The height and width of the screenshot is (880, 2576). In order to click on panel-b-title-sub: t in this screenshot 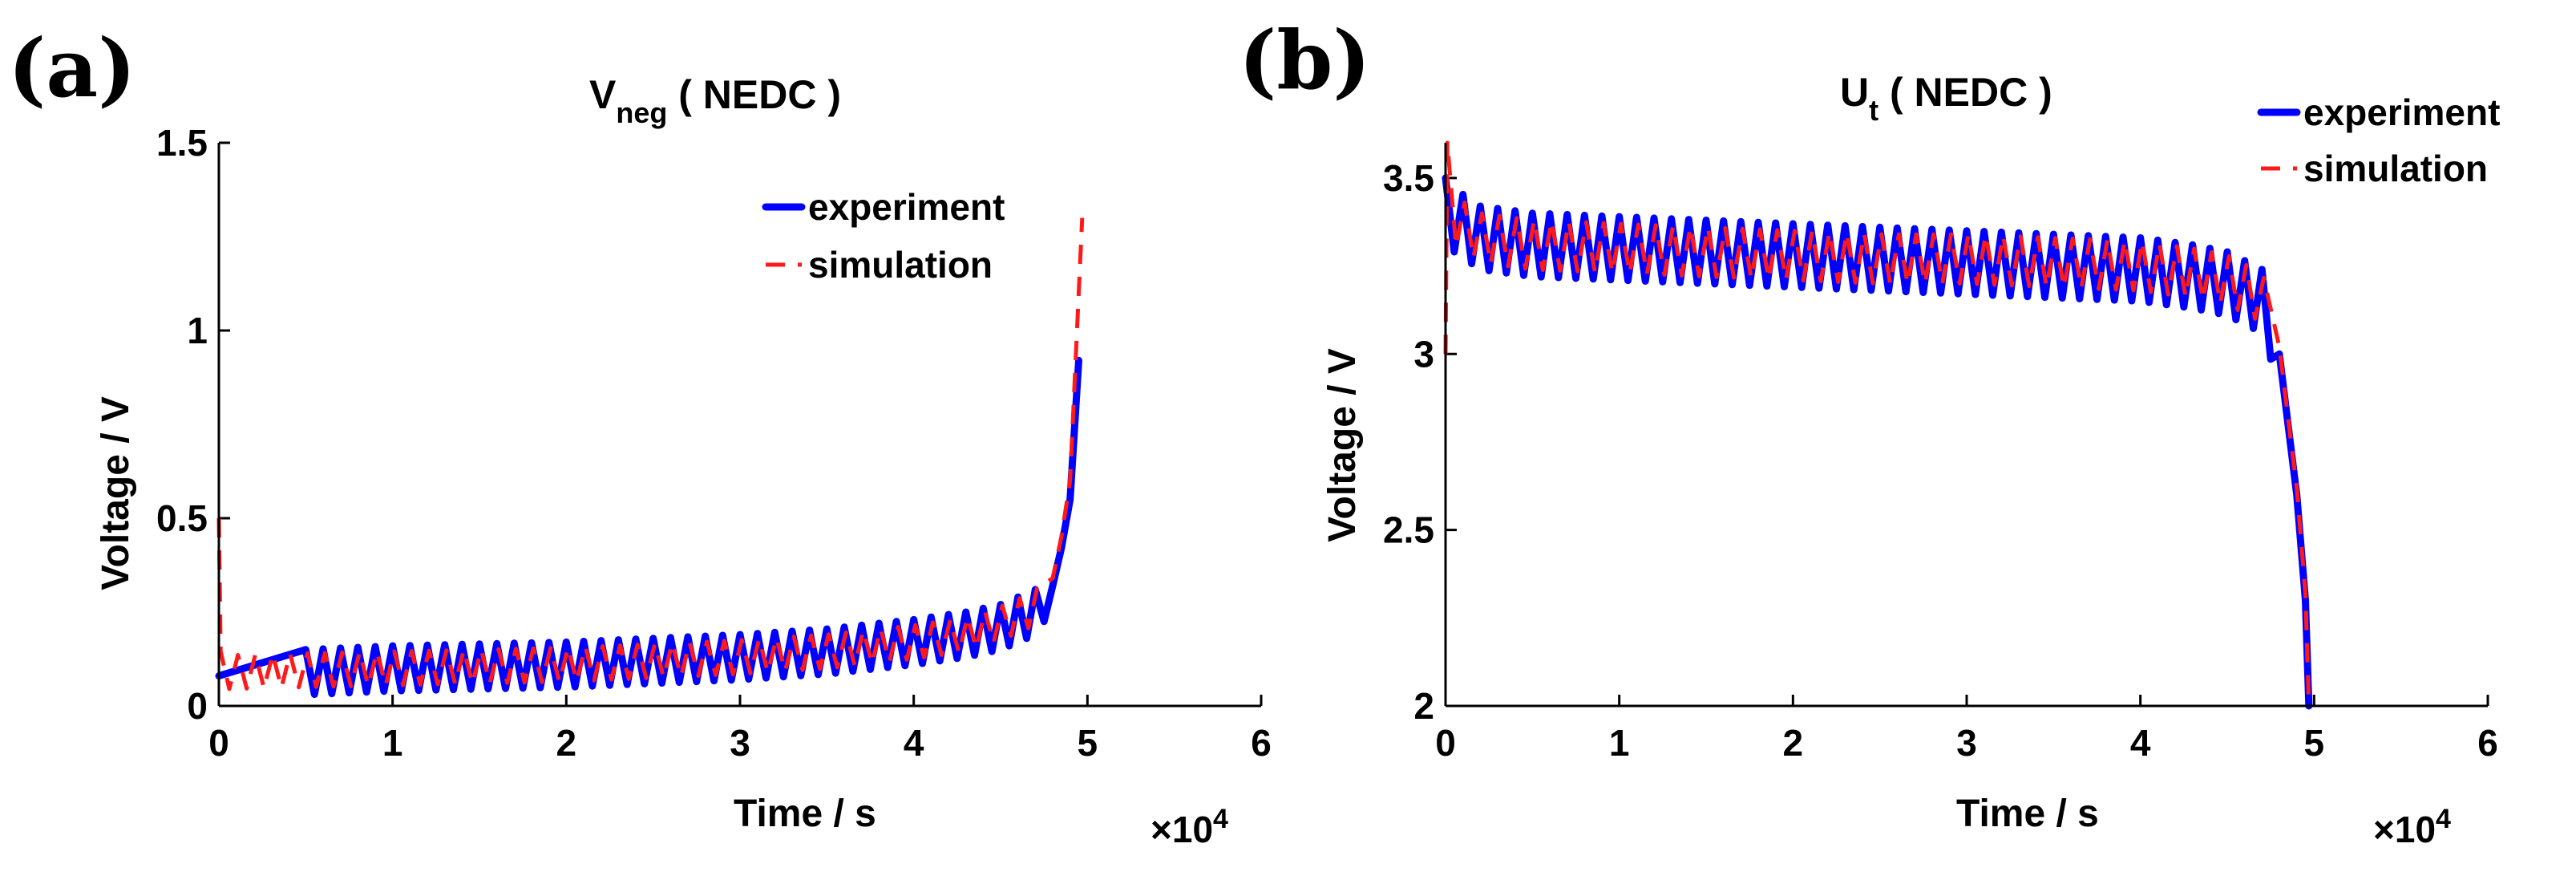, I will do `click(1873, 111)`.